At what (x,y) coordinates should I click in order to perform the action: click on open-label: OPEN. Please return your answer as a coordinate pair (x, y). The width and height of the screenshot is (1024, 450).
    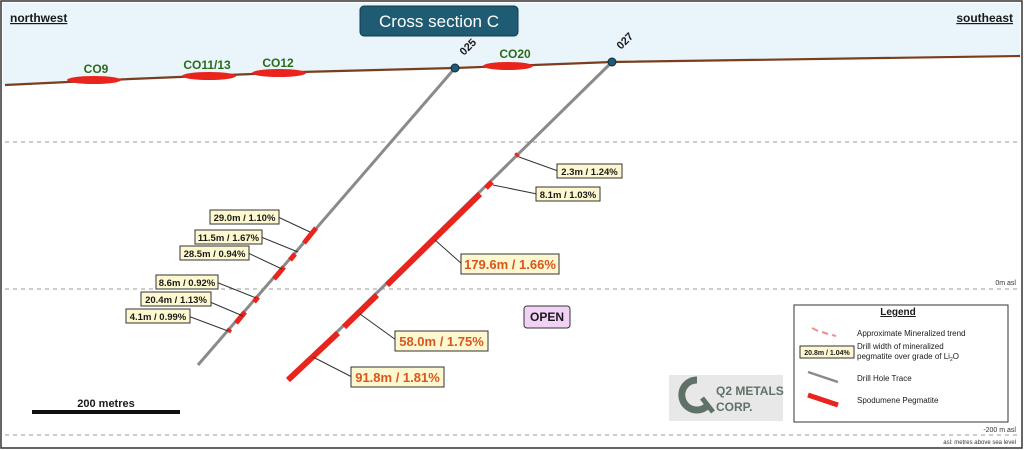
    Looking at the image, I should click on (547, 317).